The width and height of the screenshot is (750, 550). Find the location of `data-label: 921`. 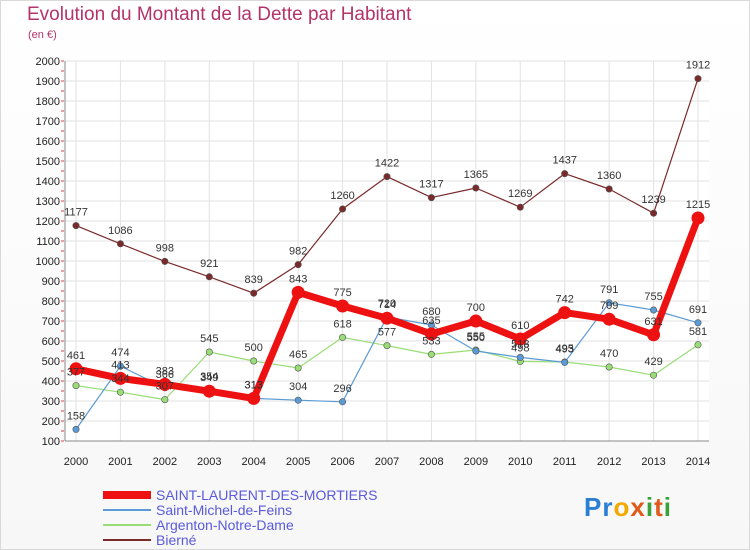

data-label: 921 is located at coordinates (209, 264).